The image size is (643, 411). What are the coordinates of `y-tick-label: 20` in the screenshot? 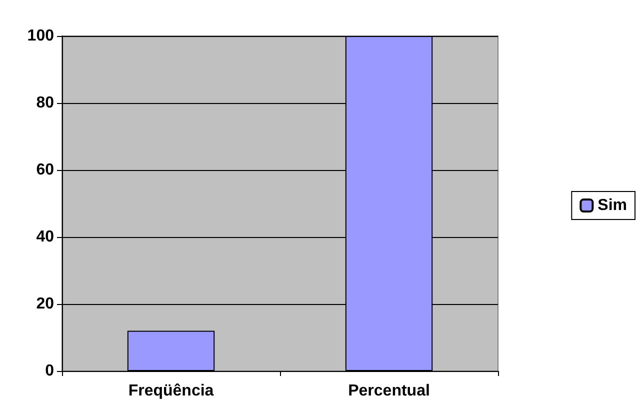 It's located at (45, 304).